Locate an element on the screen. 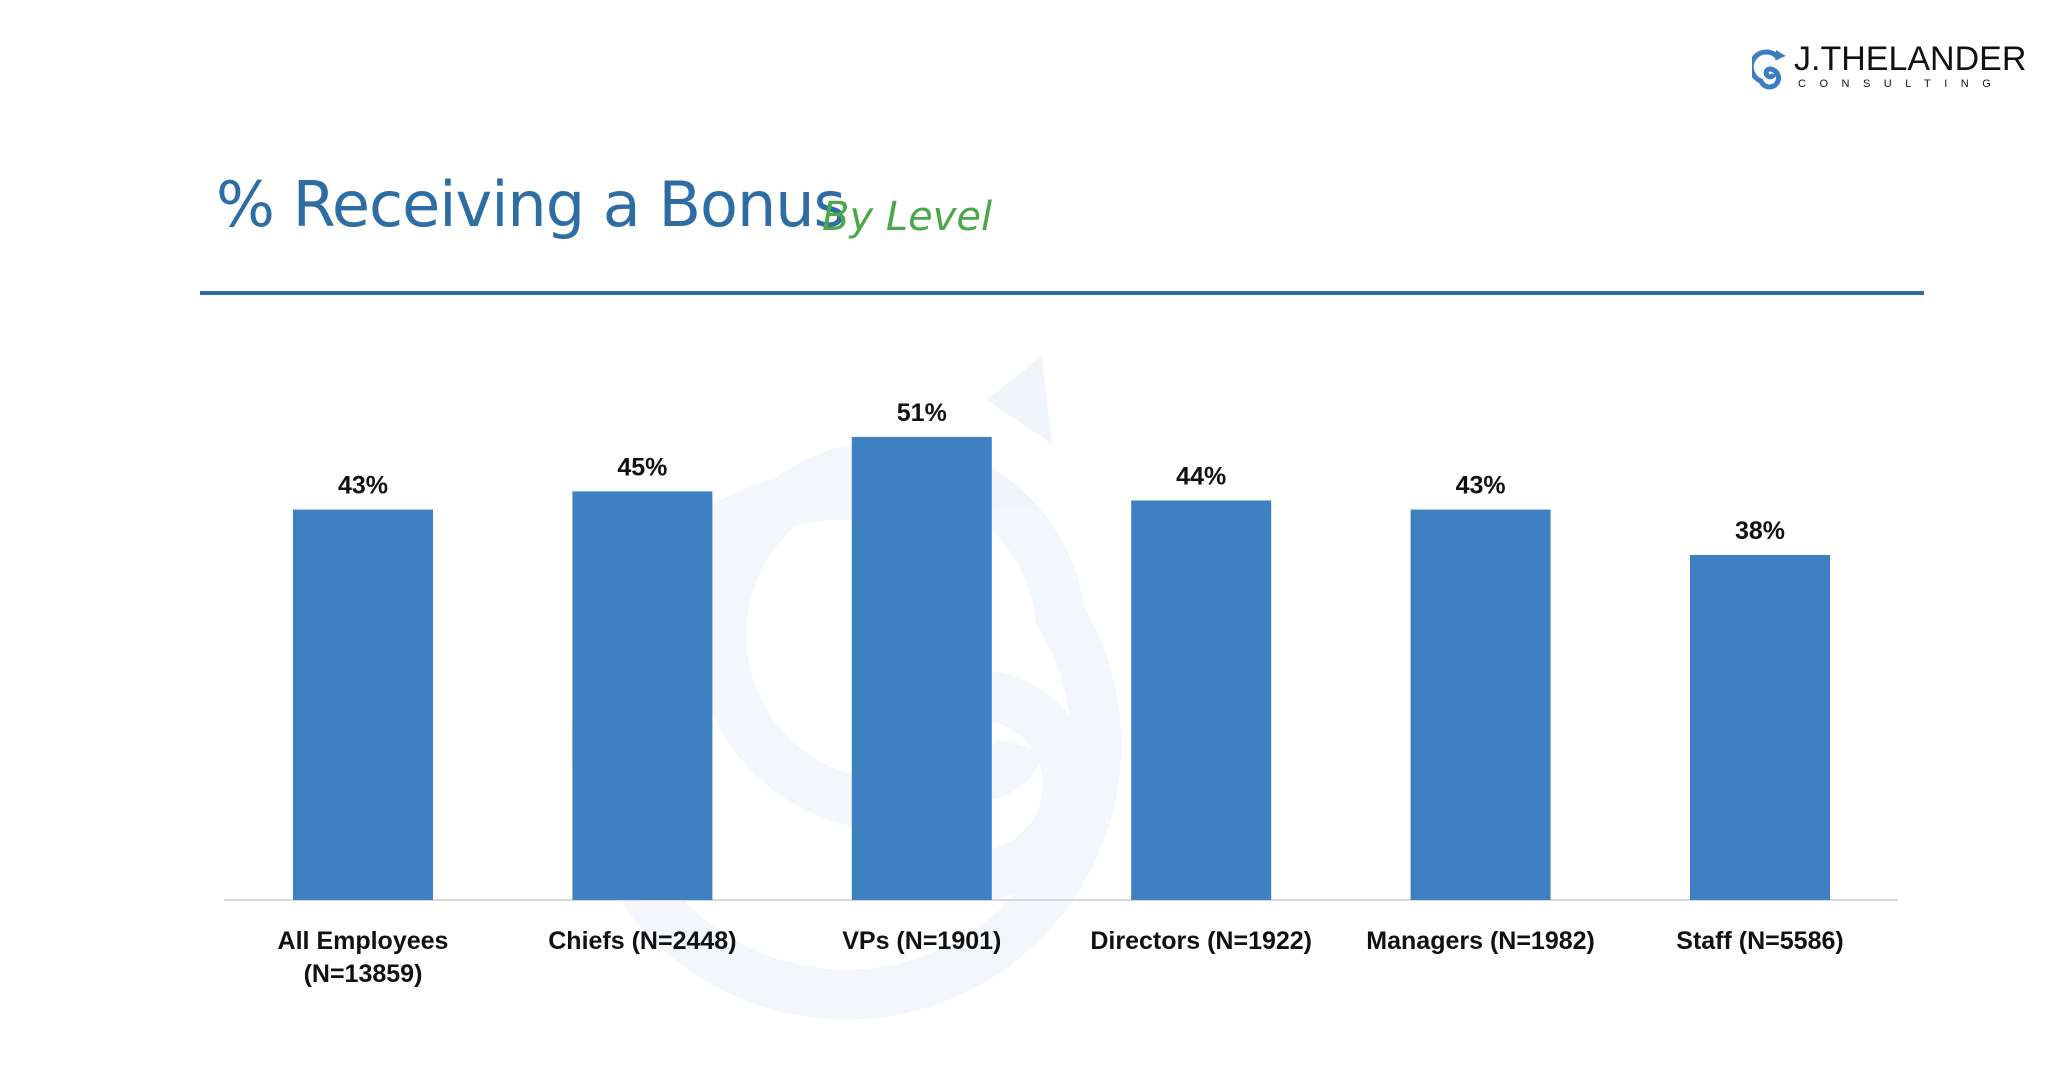 This screenshot has width=2060, height=1072. page-subtitle: By Level is located at coordinates (907, 217).